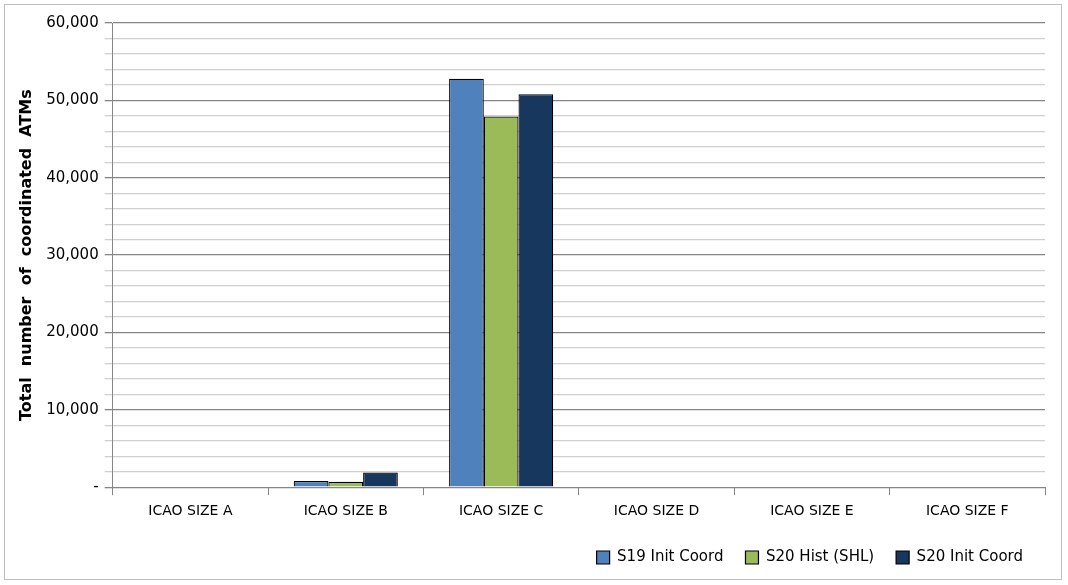  I want to click on legend-label: S20 Hist (SHL), so click(820, 556).